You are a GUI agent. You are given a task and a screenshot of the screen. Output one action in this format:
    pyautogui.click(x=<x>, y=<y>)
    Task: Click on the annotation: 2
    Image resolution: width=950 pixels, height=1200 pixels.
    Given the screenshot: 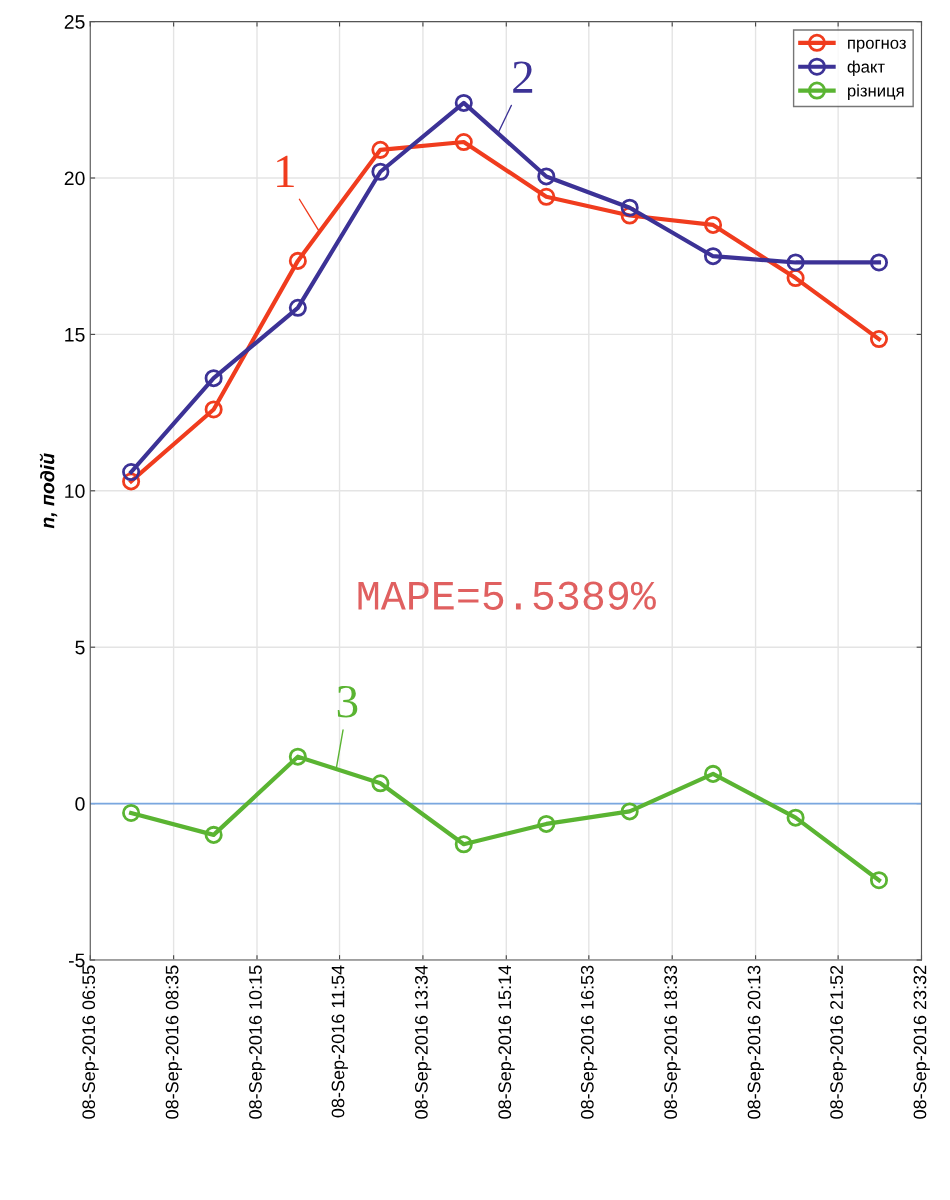 What is the action you would take?
    pyautogui.click(x=523, y=77)
    